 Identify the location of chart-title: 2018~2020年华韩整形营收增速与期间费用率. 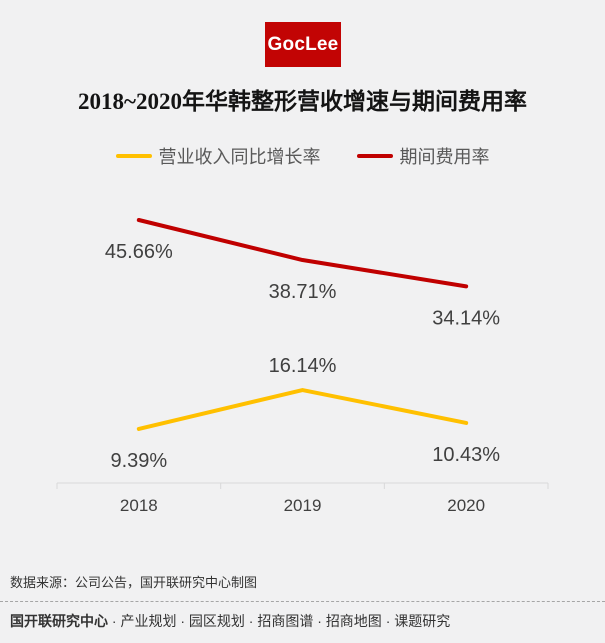
(302, 101).